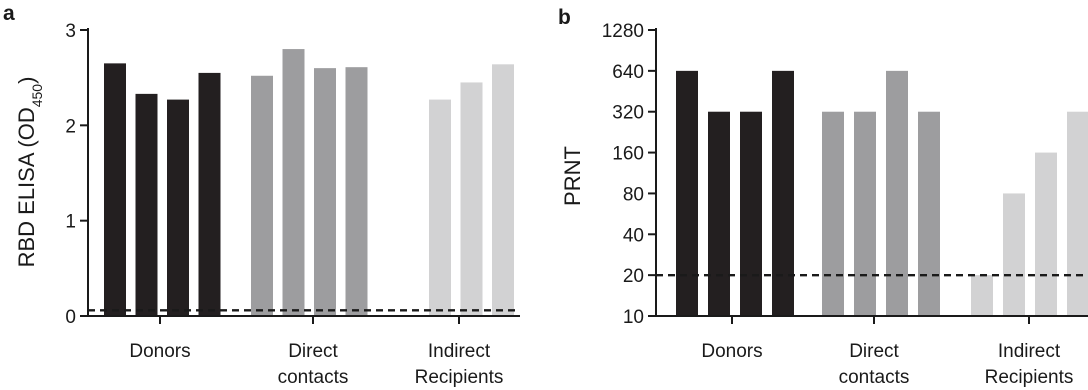 The width and height of the screenshot is (1088, 390). Describe the element at coordinates (1029, 364) in the screenshot. I see `category-label-b-2: Indirect Recipients` at that location.